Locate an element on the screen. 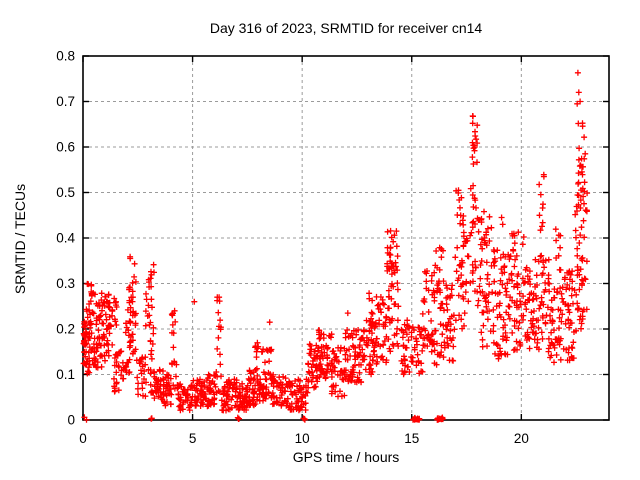 The image size is (640, 480). y-tick-labels: 0 0.1 0.2 0.3 0.4 0.5 0.6 0.7 0.8 is located at coordinates (65, 238).